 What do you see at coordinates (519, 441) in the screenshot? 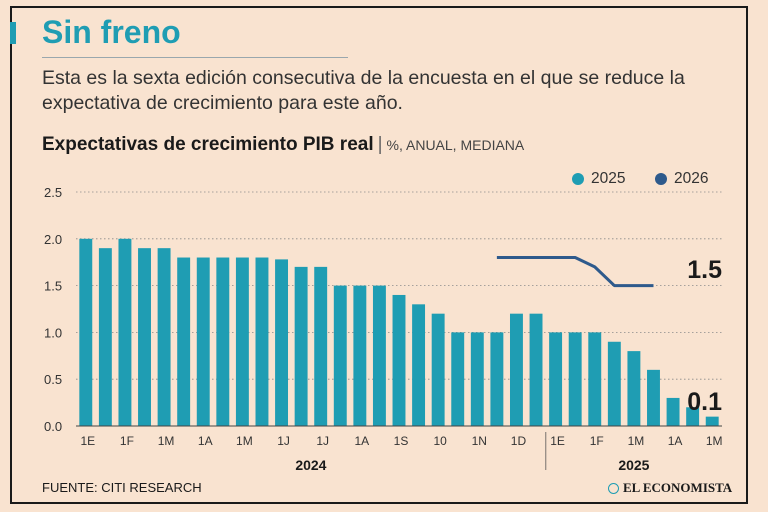
I see `x-tick-label: 1D` at bounding box center [519, 441].